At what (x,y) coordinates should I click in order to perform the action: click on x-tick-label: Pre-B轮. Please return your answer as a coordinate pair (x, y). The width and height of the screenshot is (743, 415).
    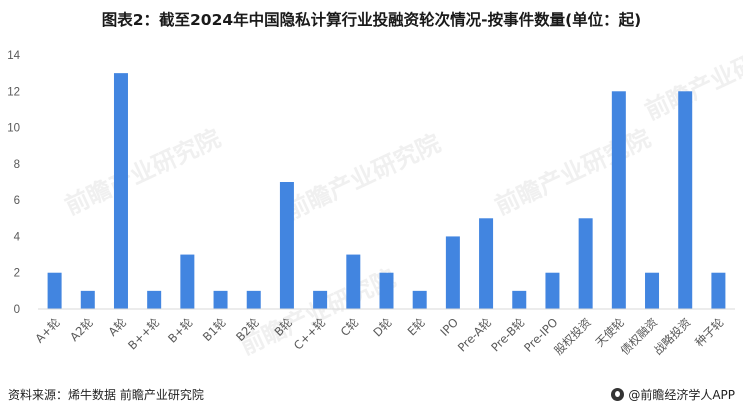
    Looking at the image, I should click on (508, 335).